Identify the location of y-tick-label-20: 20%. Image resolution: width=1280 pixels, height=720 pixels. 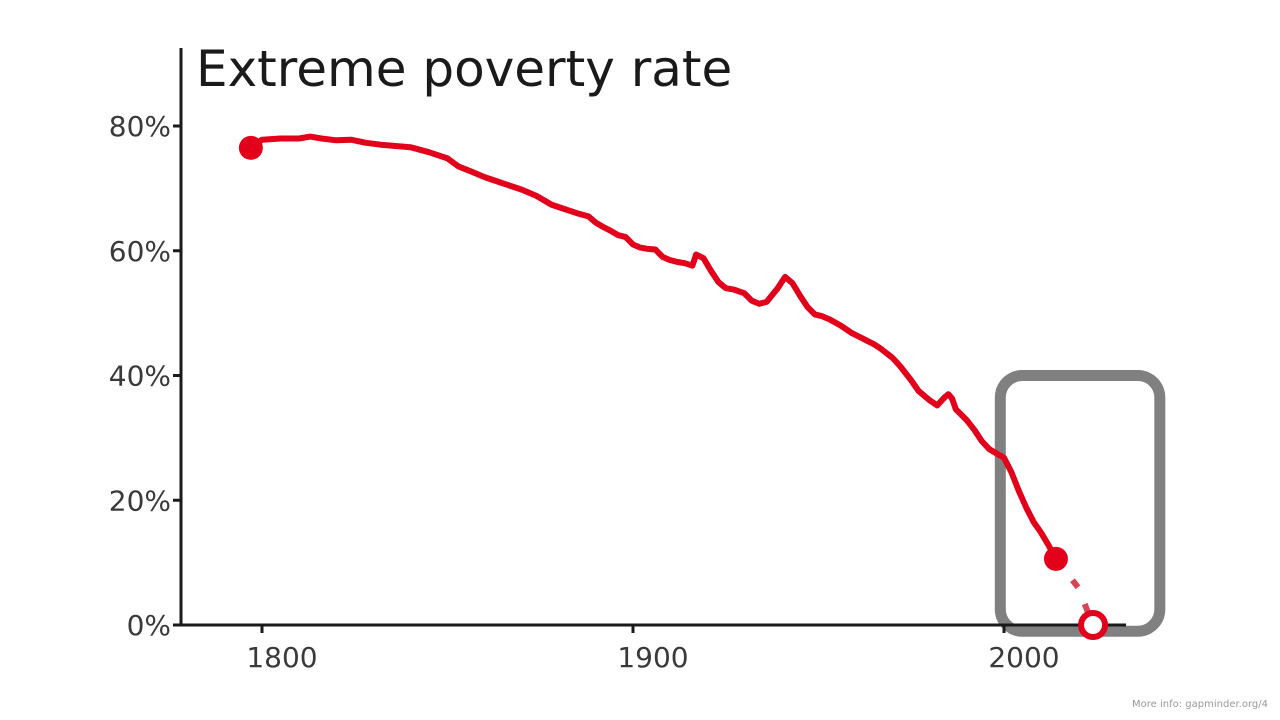
(140, 500).